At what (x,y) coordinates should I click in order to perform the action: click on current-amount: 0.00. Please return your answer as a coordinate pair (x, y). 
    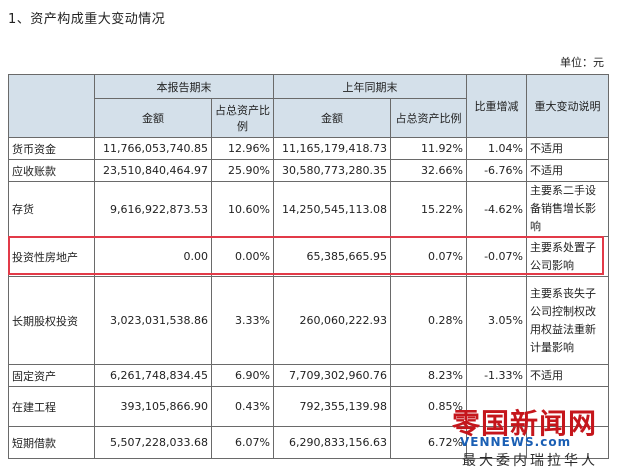
    Looking at the image, I should click on (153, 256).